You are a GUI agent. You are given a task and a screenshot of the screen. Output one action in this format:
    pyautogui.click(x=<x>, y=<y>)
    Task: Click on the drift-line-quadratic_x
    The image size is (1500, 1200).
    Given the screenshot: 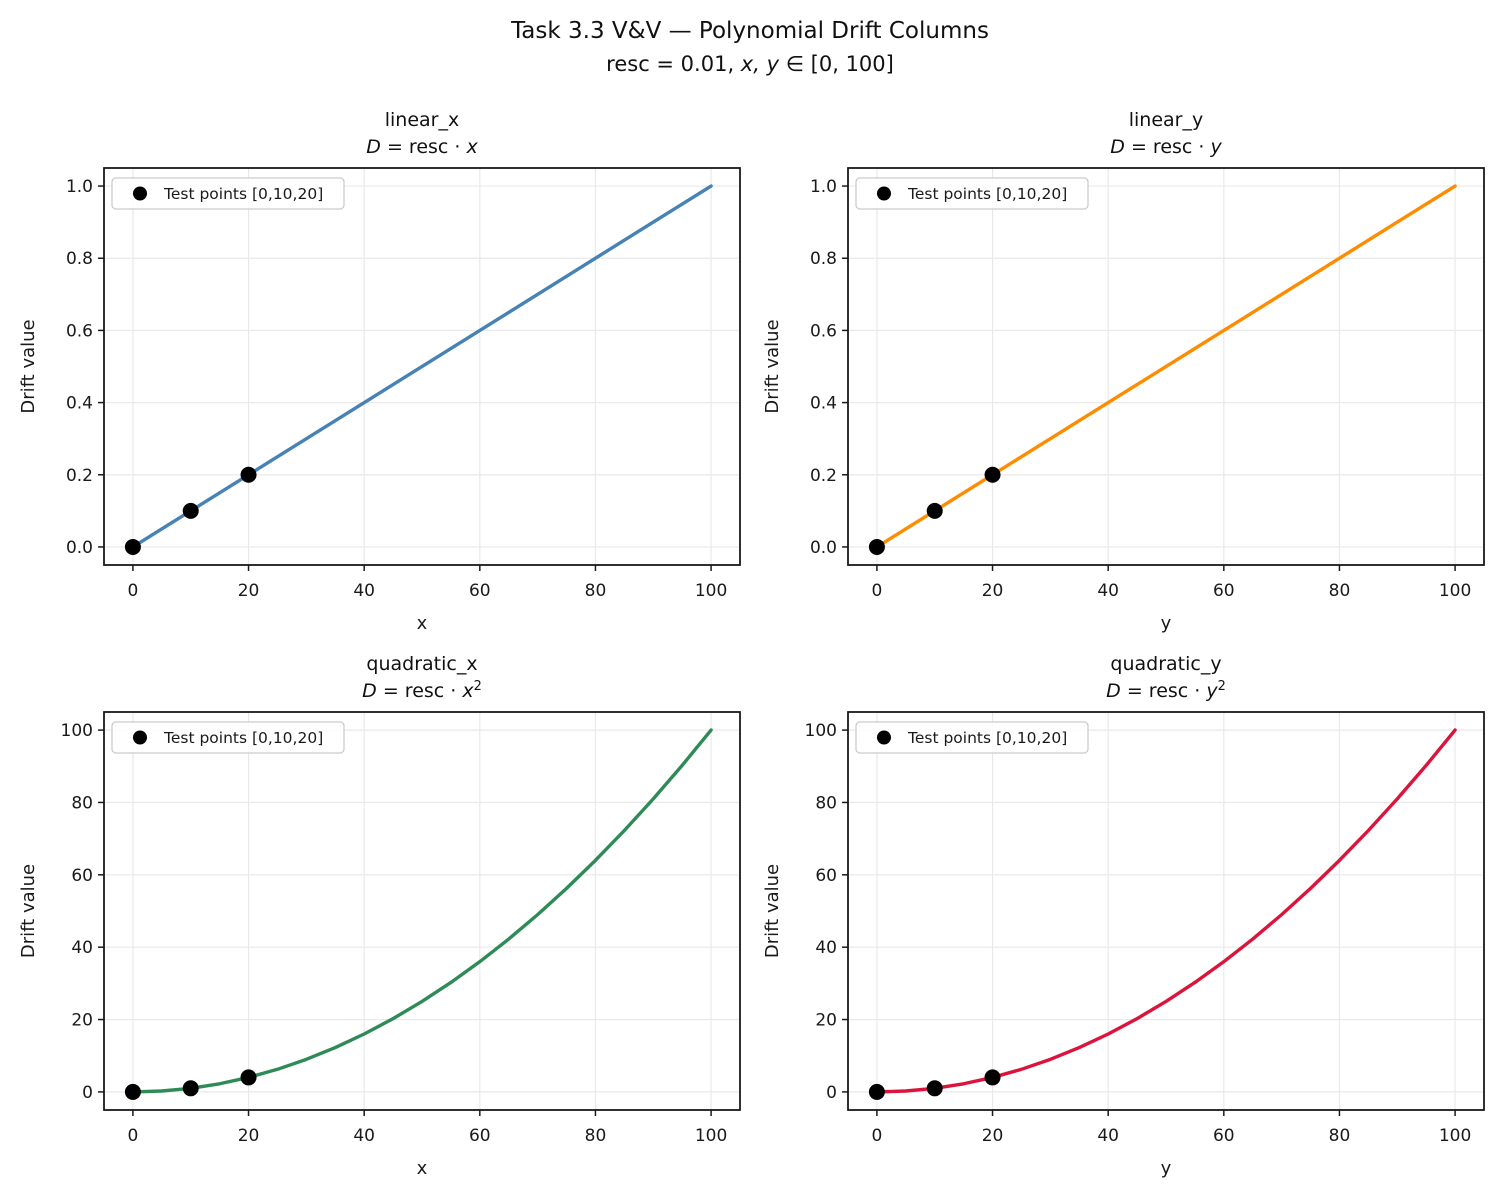 What is the action you would take?
    pyautogui.click(x=422, y=911)
    